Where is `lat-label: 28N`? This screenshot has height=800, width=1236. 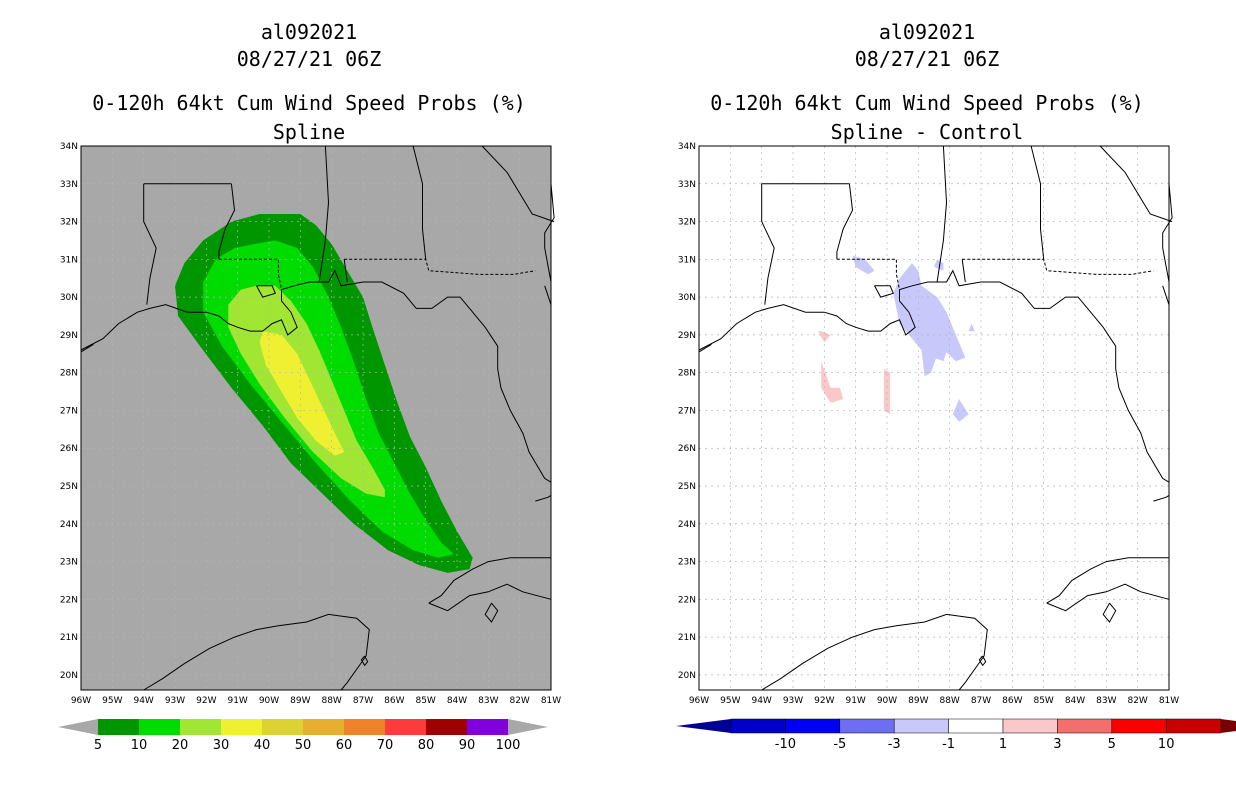 lat-label: 28N is located at coordinates (69, 374).